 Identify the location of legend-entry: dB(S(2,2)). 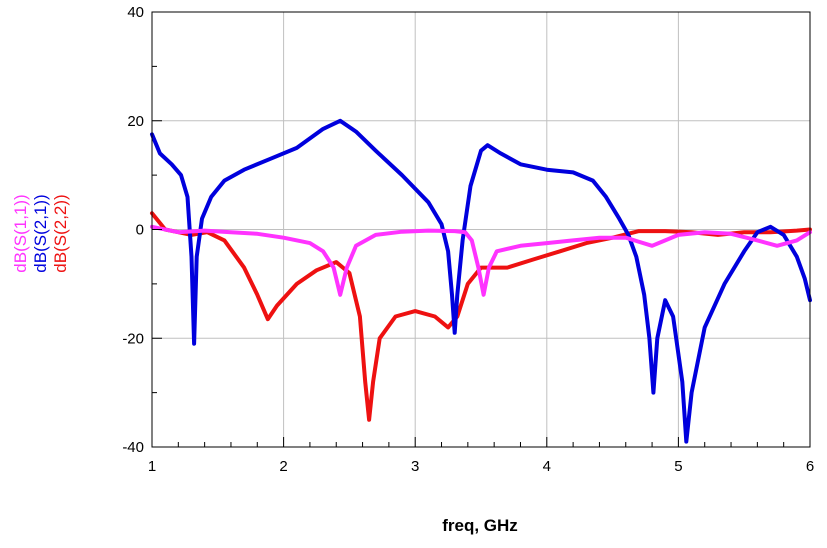
(60, 233).